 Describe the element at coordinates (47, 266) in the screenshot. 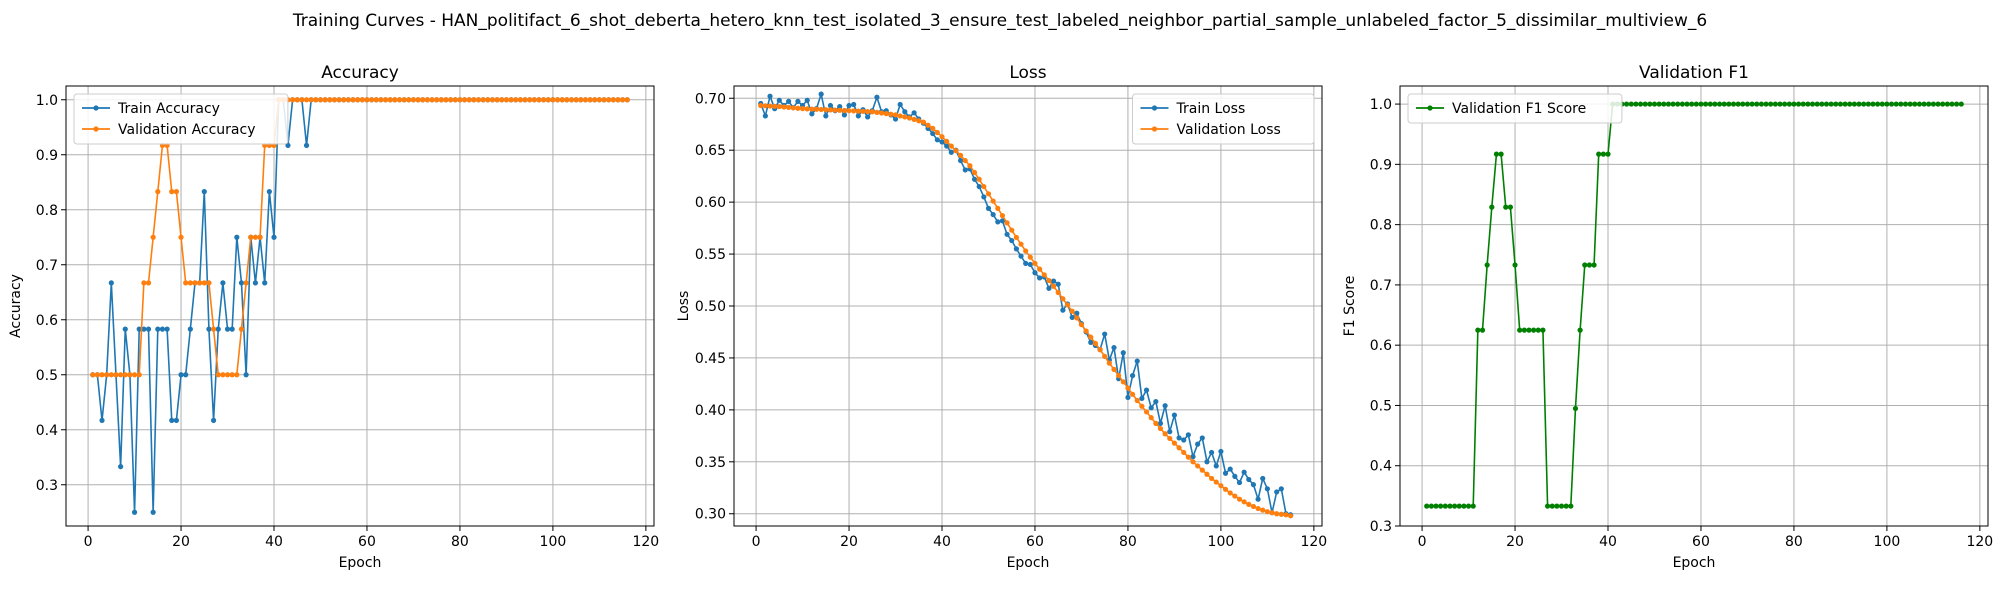

I see `y-tick-label: 0.7` at that location.